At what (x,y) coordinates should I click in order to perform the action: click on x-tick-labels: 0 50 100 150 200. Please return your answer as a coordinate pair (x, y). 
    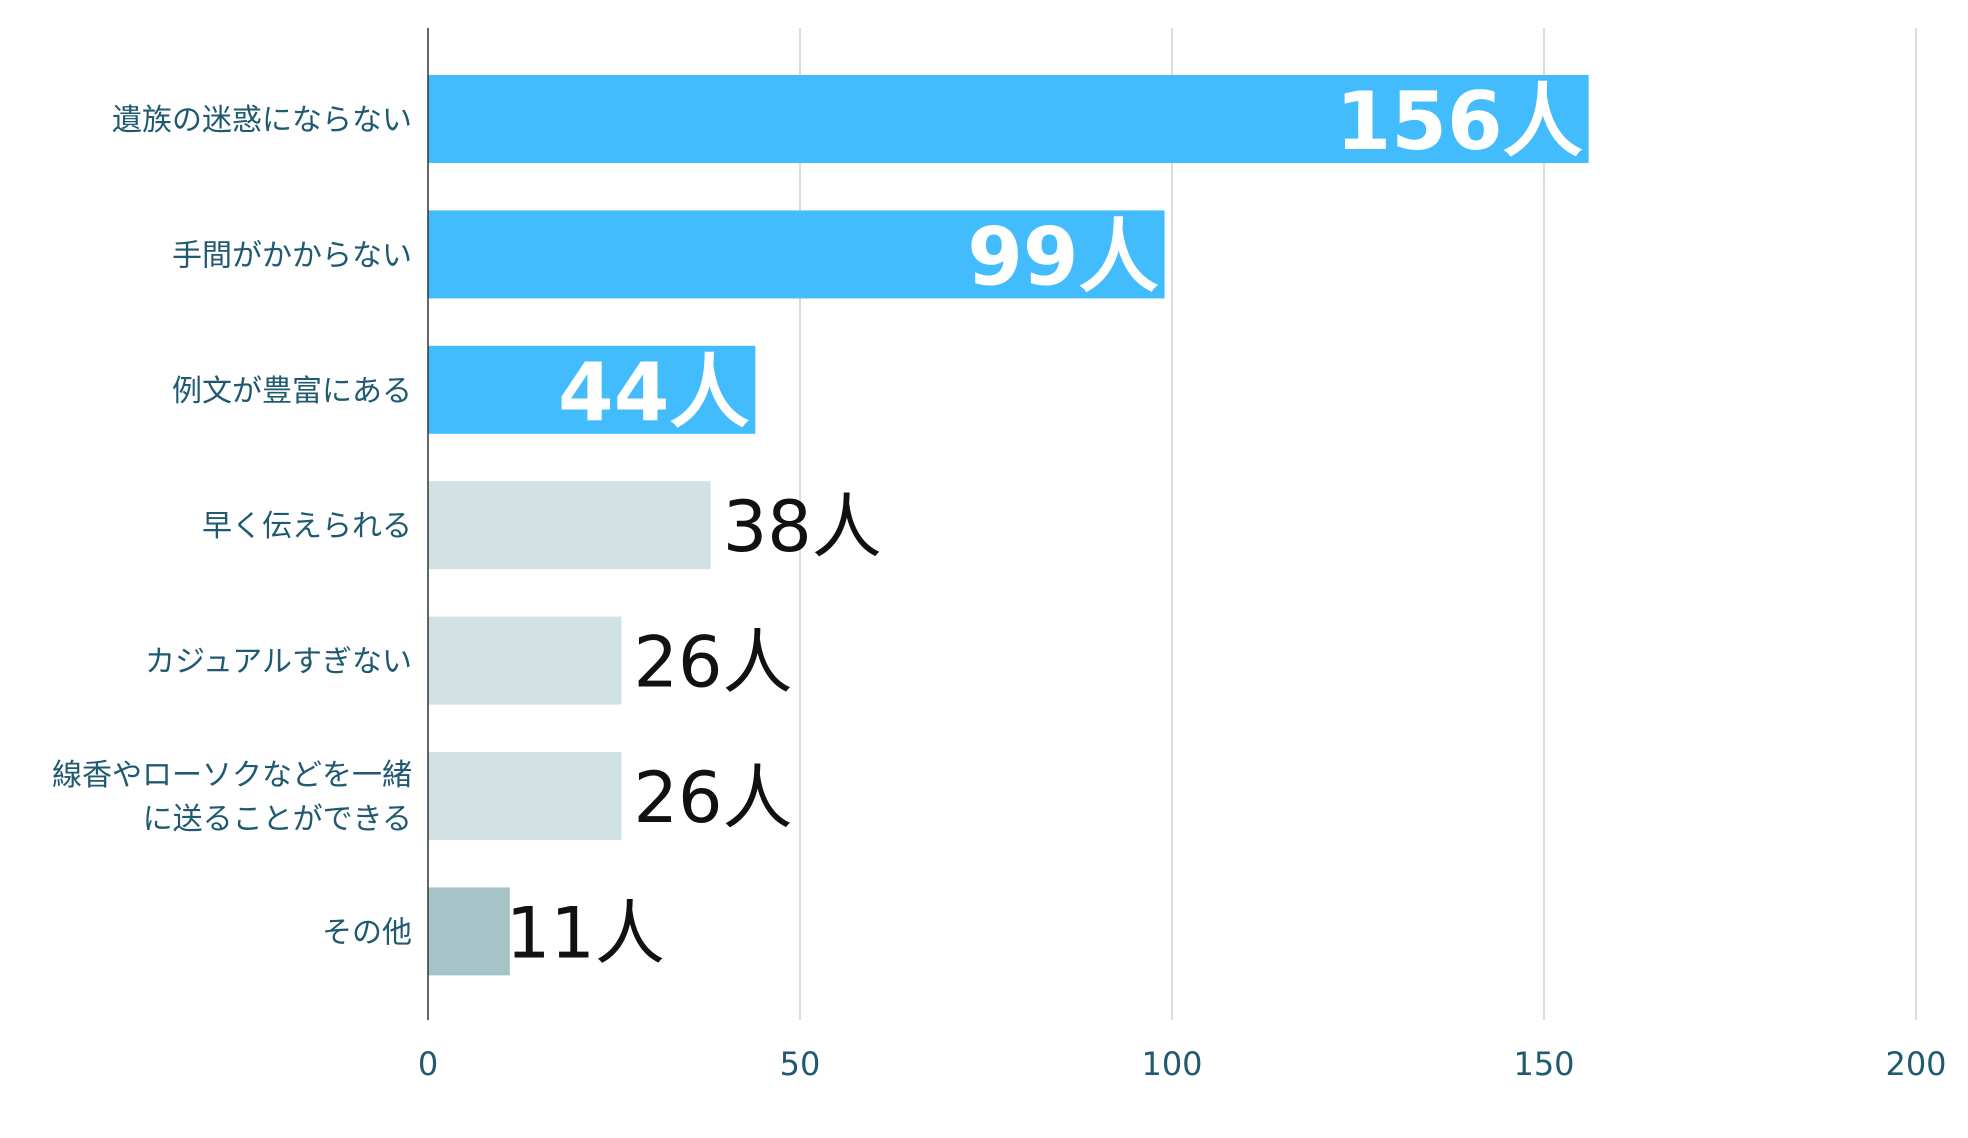
    Looking at the image, I should click on (1182, 1064).